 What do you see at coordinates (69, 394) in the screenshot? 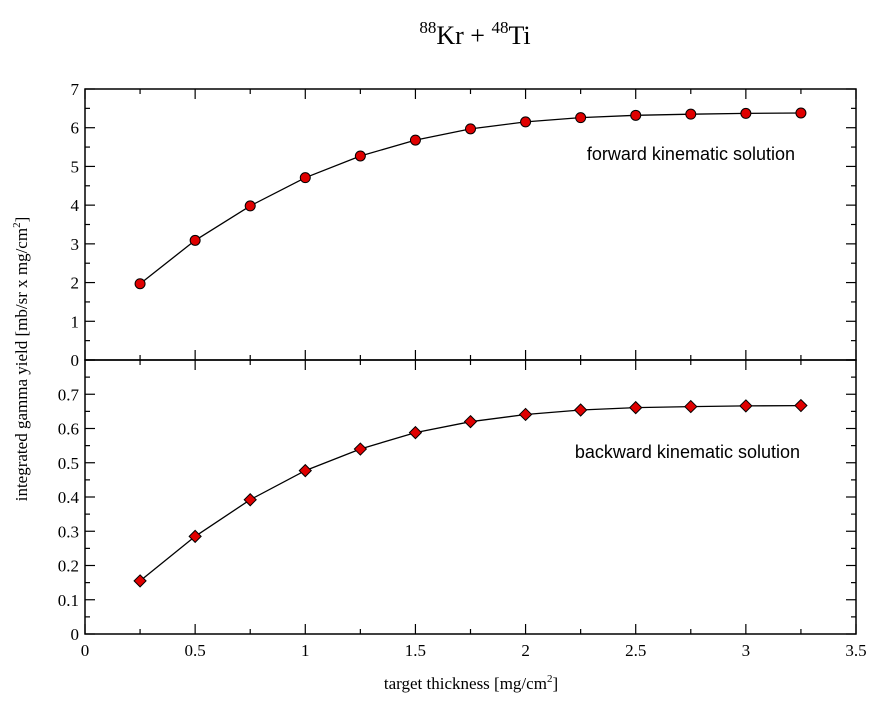
I see `bottom-panel-y-tick-label: 0.7` at bounding box center [69, 394].